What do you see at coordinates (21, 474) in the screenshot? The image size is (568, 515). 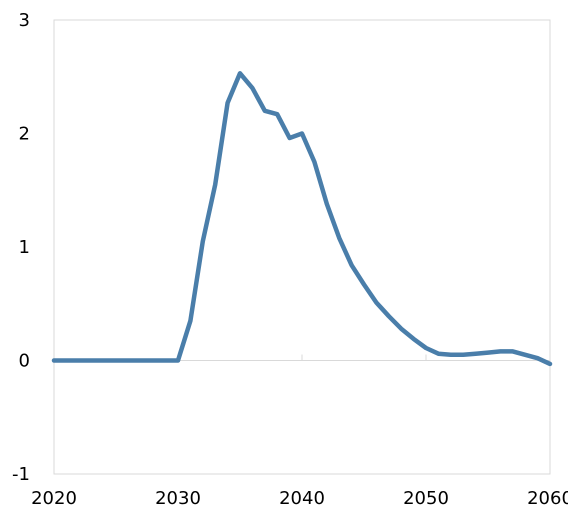 I see `y-tick-label: -1` at bounding box center [21, 474].